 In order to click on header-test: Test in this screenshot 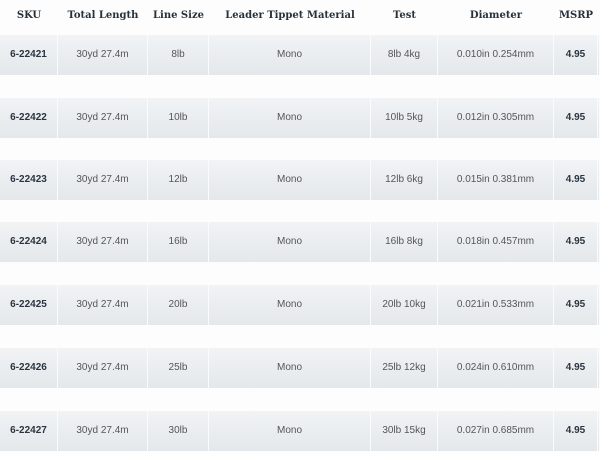, I will do `click(404, 15)`.